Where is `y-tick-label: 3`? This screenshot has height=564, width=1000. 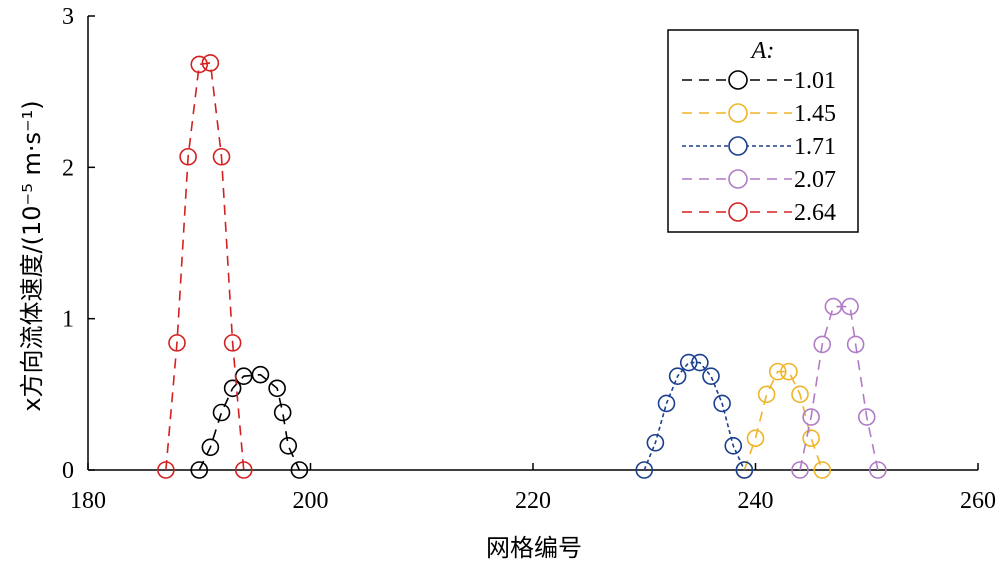 y-tick-label: 3 is located at coordinates (68, 17).